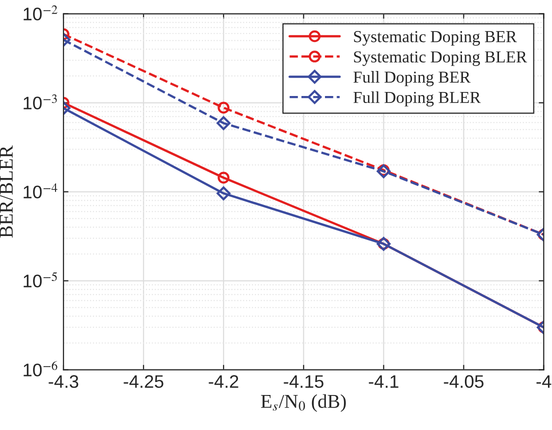  Describe the element at coordinates (304, 381) in the screenshot. I see `x-tick-label: -4.15` at that location.